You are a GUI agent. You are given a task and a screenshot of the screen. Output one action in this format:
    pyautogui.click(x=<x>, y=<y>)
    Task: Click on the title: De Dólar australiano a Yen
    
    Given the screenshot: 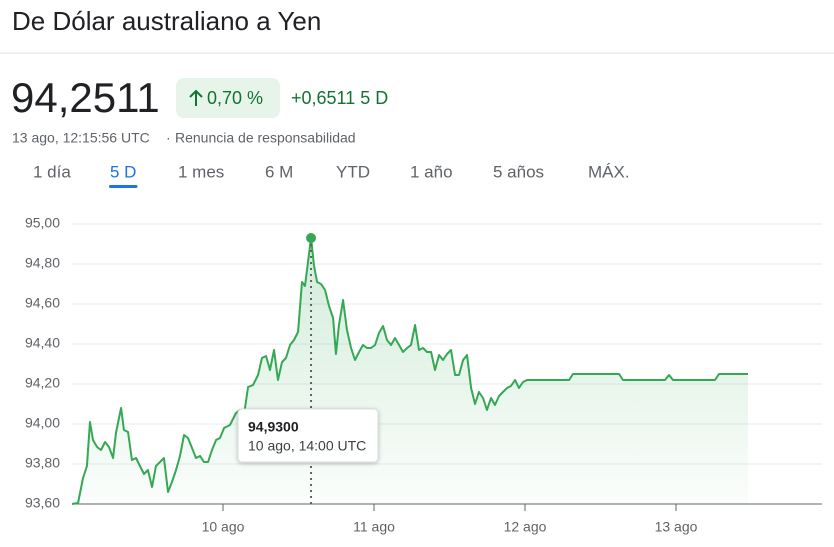 What is the action you would take?
    pyautogui.click(x=166, y=21)
    